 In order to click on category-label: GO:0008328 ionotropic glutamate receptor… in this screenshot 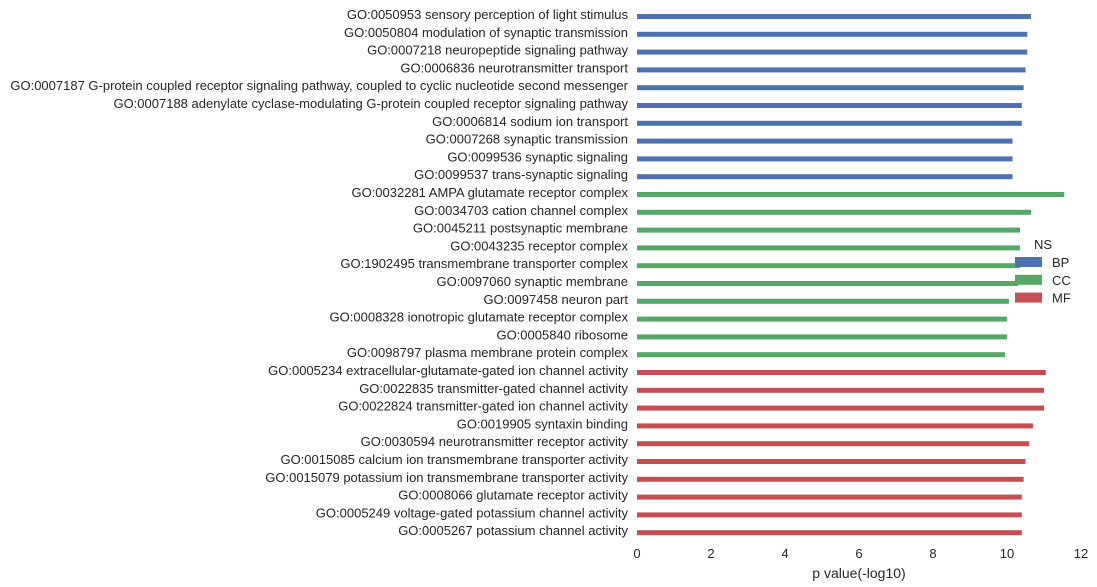, I will do `click(479, 317)`.